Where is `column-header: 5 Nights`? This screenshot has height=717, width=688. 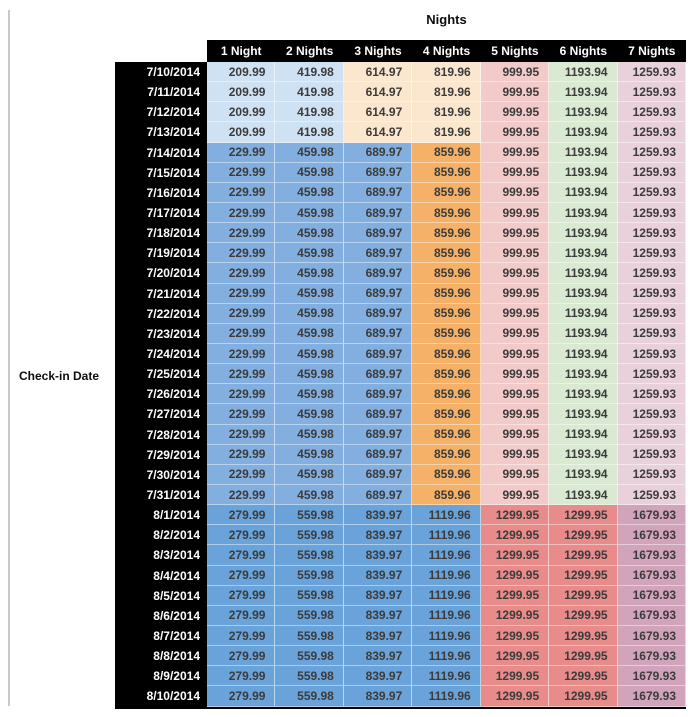 column-header: 5 Nights is located at coordinates (515, 51).